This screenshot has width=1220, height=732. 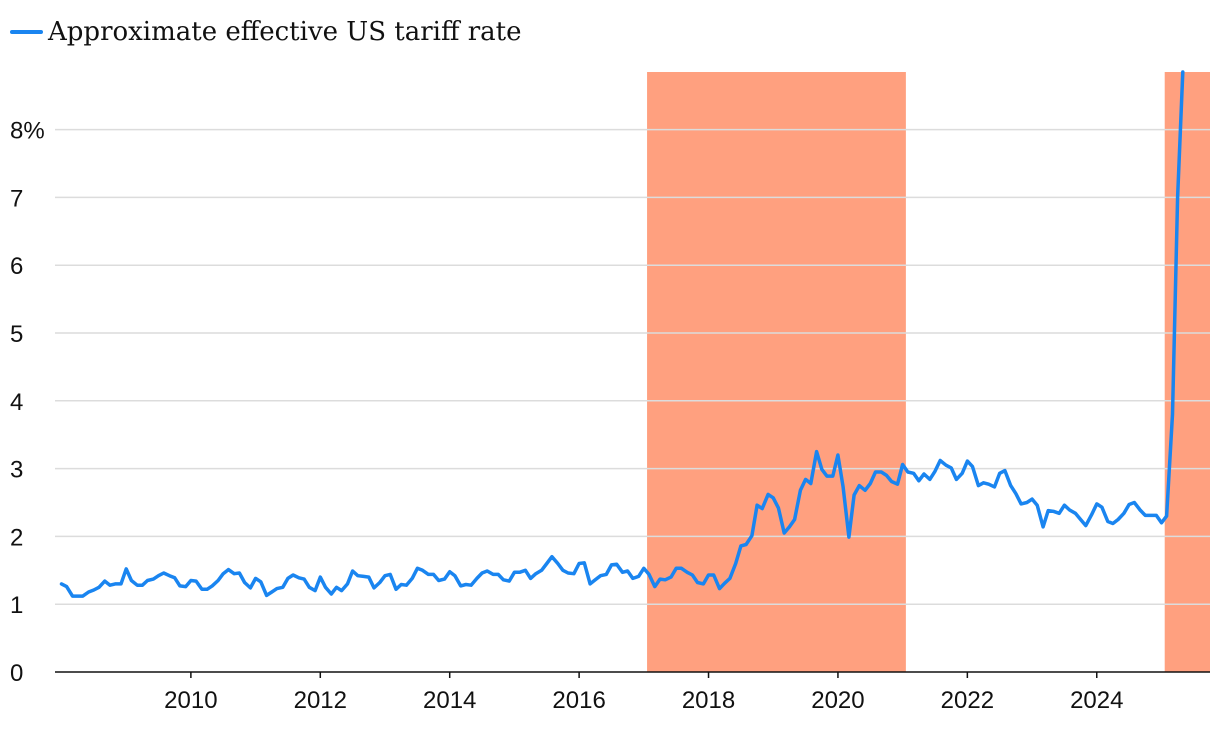 What do you see at coordinates (16, 537) in the screenshot?
I see `y-tick-label: 2` at bounding box center [16, 537].